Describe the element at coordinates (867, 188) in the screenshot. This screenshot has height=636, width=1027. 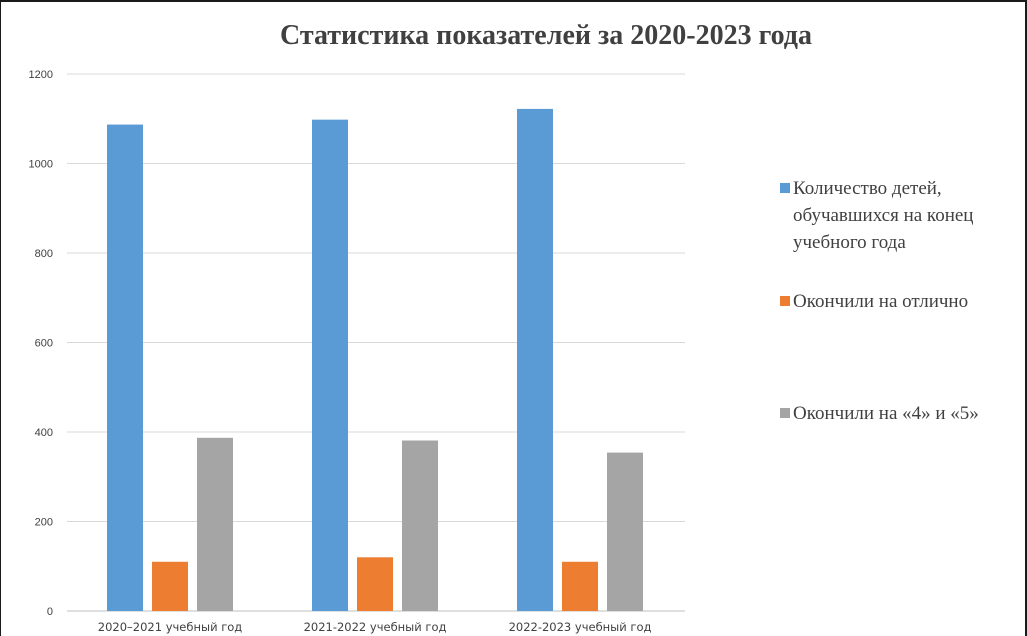
I see `legend-label: Количество детей,` at that location.